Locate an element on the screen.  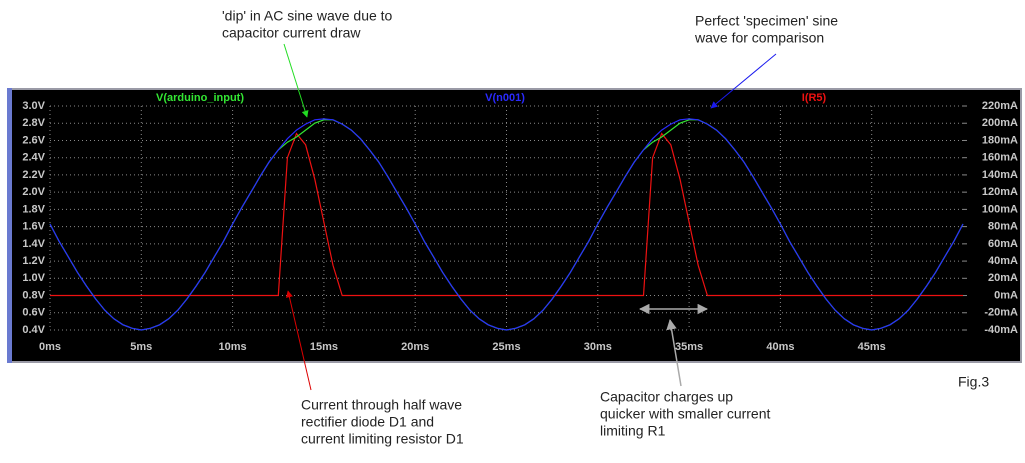
x-tick-label: 30ms is located at coordinates (598, 347).